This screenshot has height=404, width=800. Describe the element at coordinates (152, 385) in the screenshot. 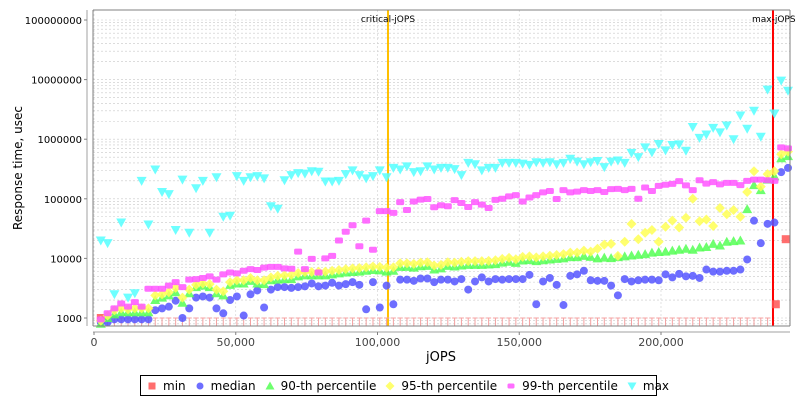

I see `square-marker-icon` at that location.